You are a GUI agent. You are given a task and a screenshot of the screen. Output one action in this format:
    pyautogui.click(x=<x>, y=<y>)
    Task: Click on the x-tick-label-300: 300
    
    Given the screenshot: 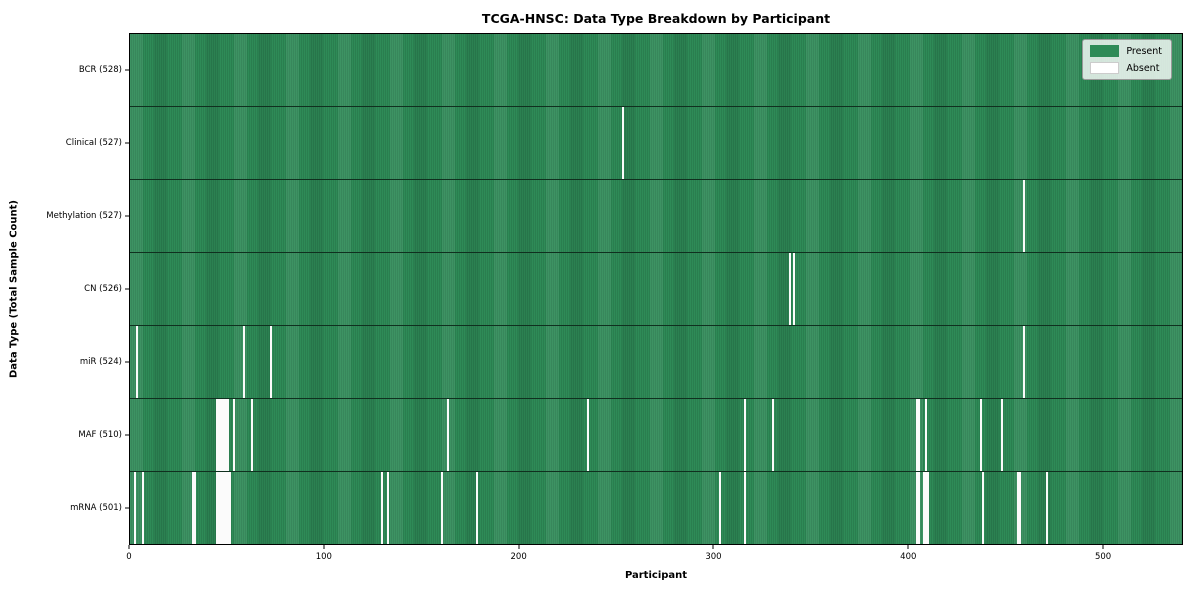 What is the action you would take?
    pyautogui.click(x=713, y=557)
    